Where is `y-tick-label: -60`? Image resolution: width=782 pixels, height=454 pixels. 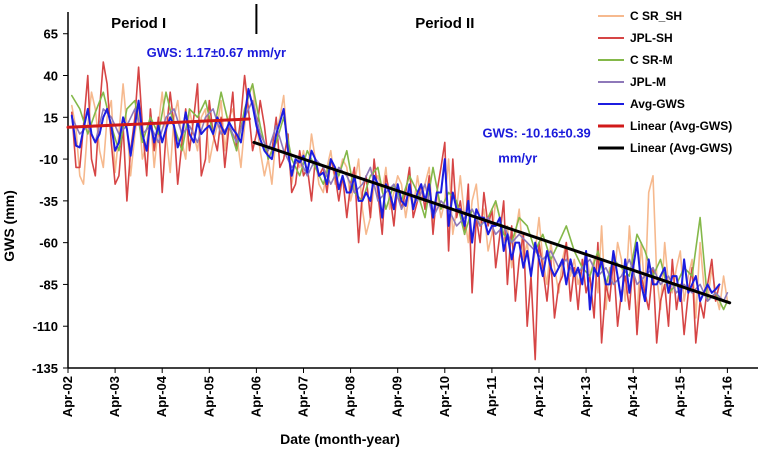
y-tick-label: -60 is located at coordinates (48, 243).